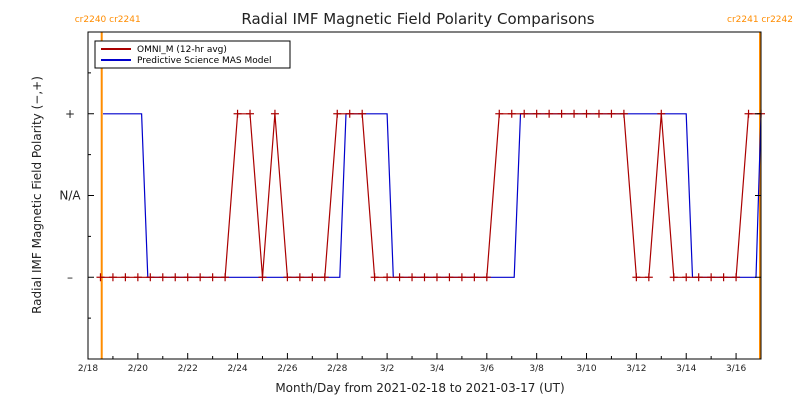 Image resolution: width=800 pixels, height=400 pixels. Describe the element at coordinates (387, 369) in the screenshot. I see `x-tick-label: 3/2` at that location.